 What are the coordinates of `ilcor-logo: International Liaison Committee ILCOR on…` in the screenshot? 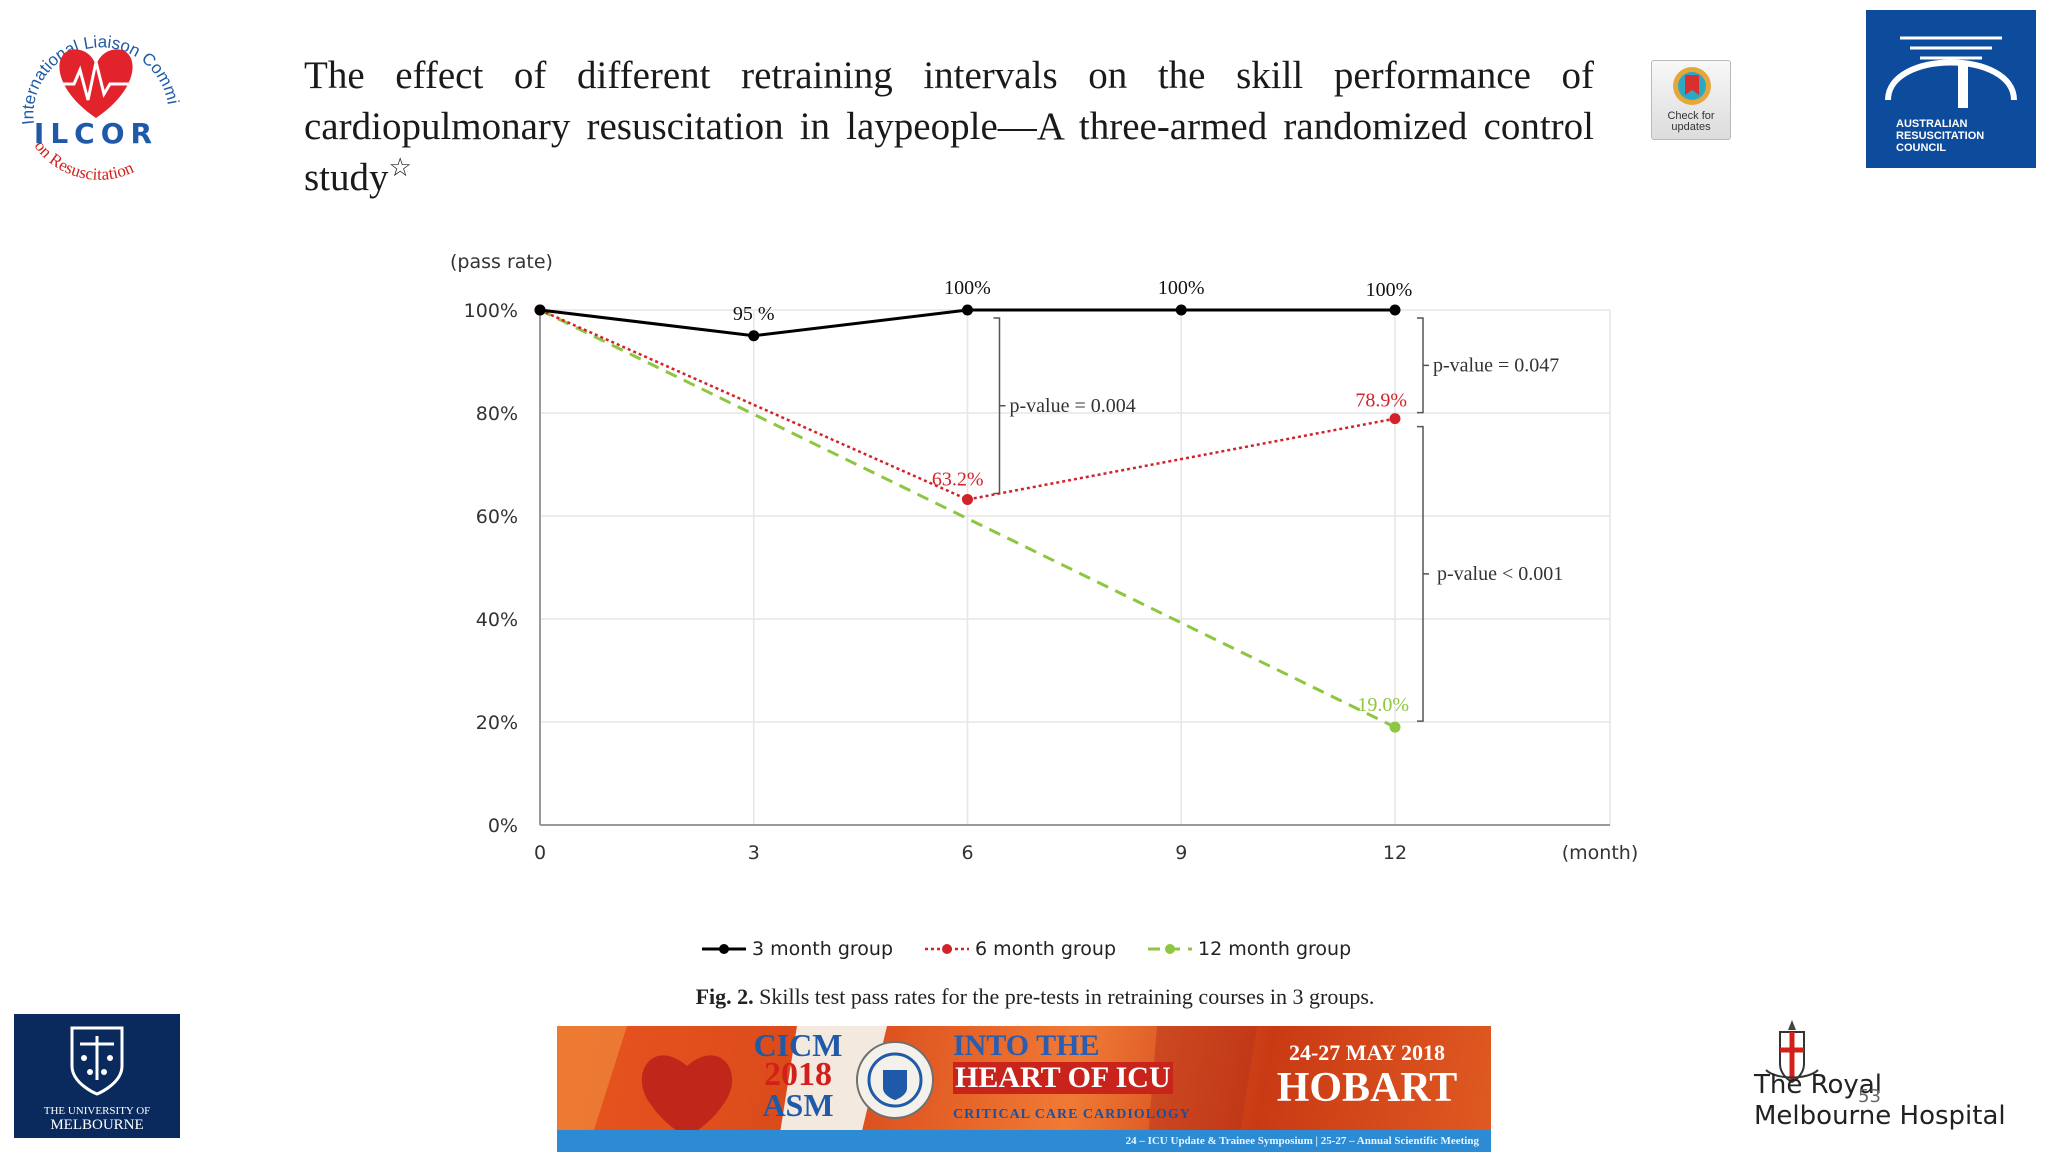 It's located at (93, 93).